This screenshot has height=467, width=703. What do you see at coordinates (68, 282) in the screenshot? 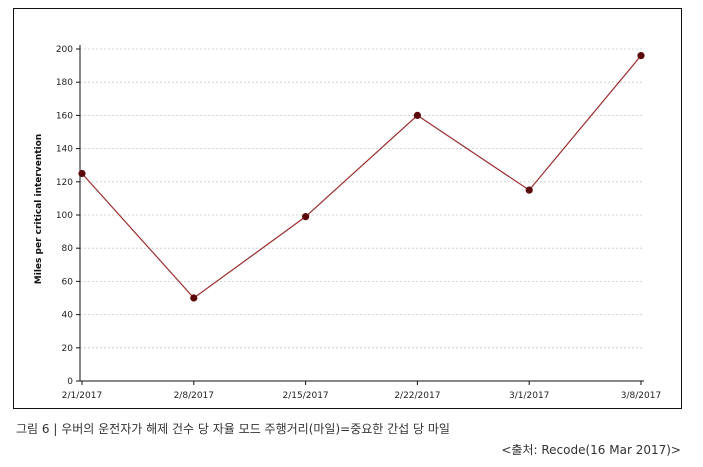
I see `y-tick-label: 60` at bounding box center [68, 282].